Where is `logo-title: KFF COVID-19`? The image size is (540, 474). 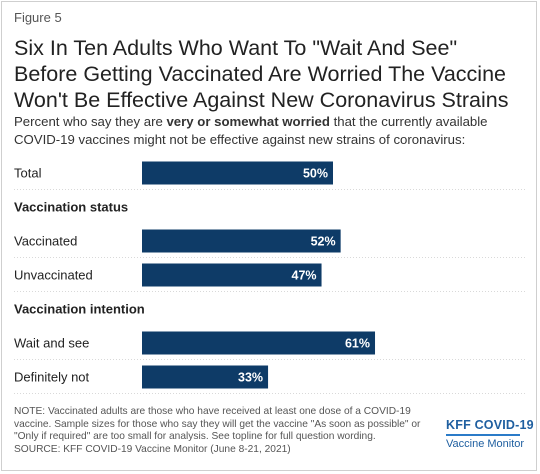 logo-title: KFF COVID-19 is located at coordinates (490, 425).